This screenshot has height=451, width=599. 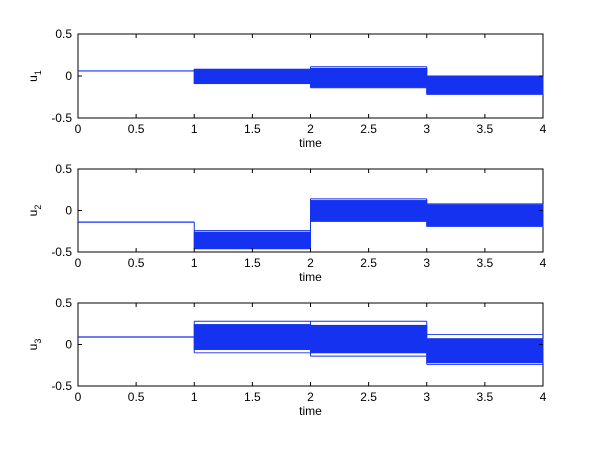 What do you see at coordinates (34, 76) in the screenshot?
I see `y-axis-label: u1` at bounding box center [34, 76].